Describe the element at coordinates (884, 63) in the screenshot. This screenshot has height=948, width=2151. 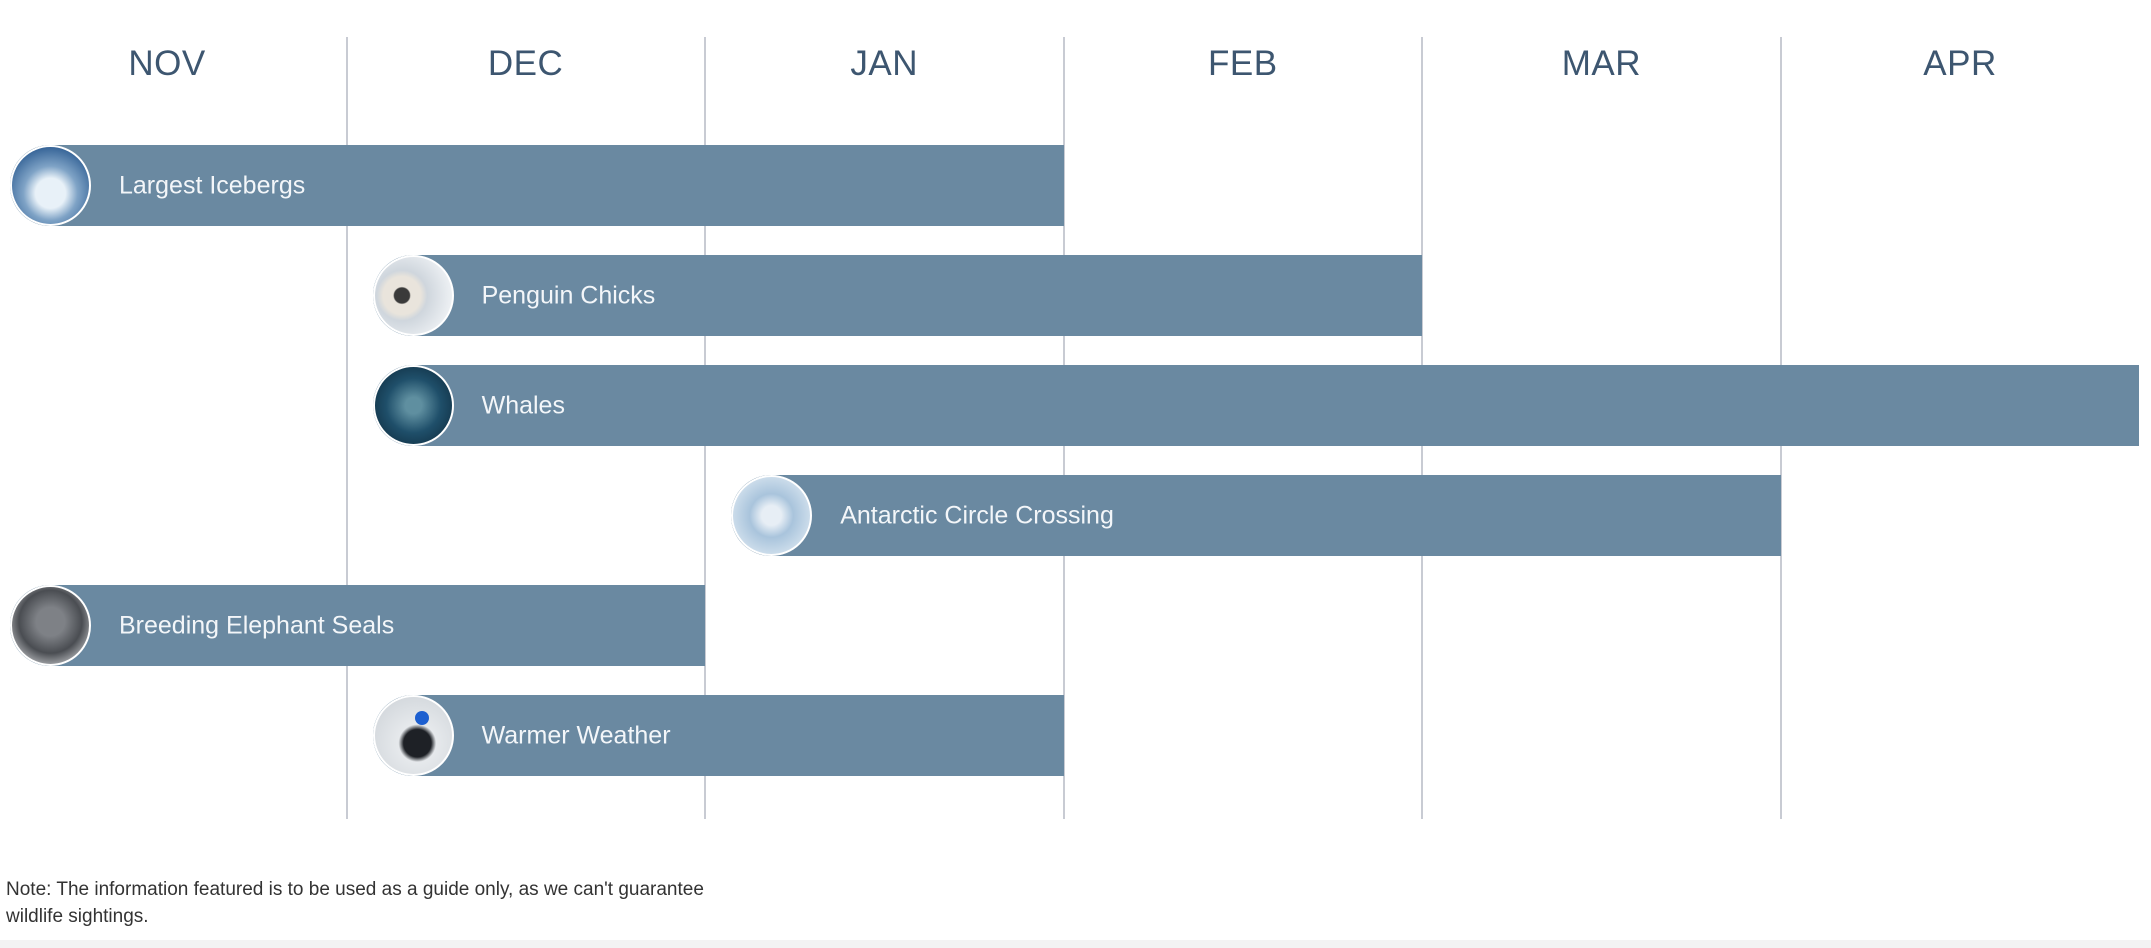
I see `month-header-jan: JAN` at that location.